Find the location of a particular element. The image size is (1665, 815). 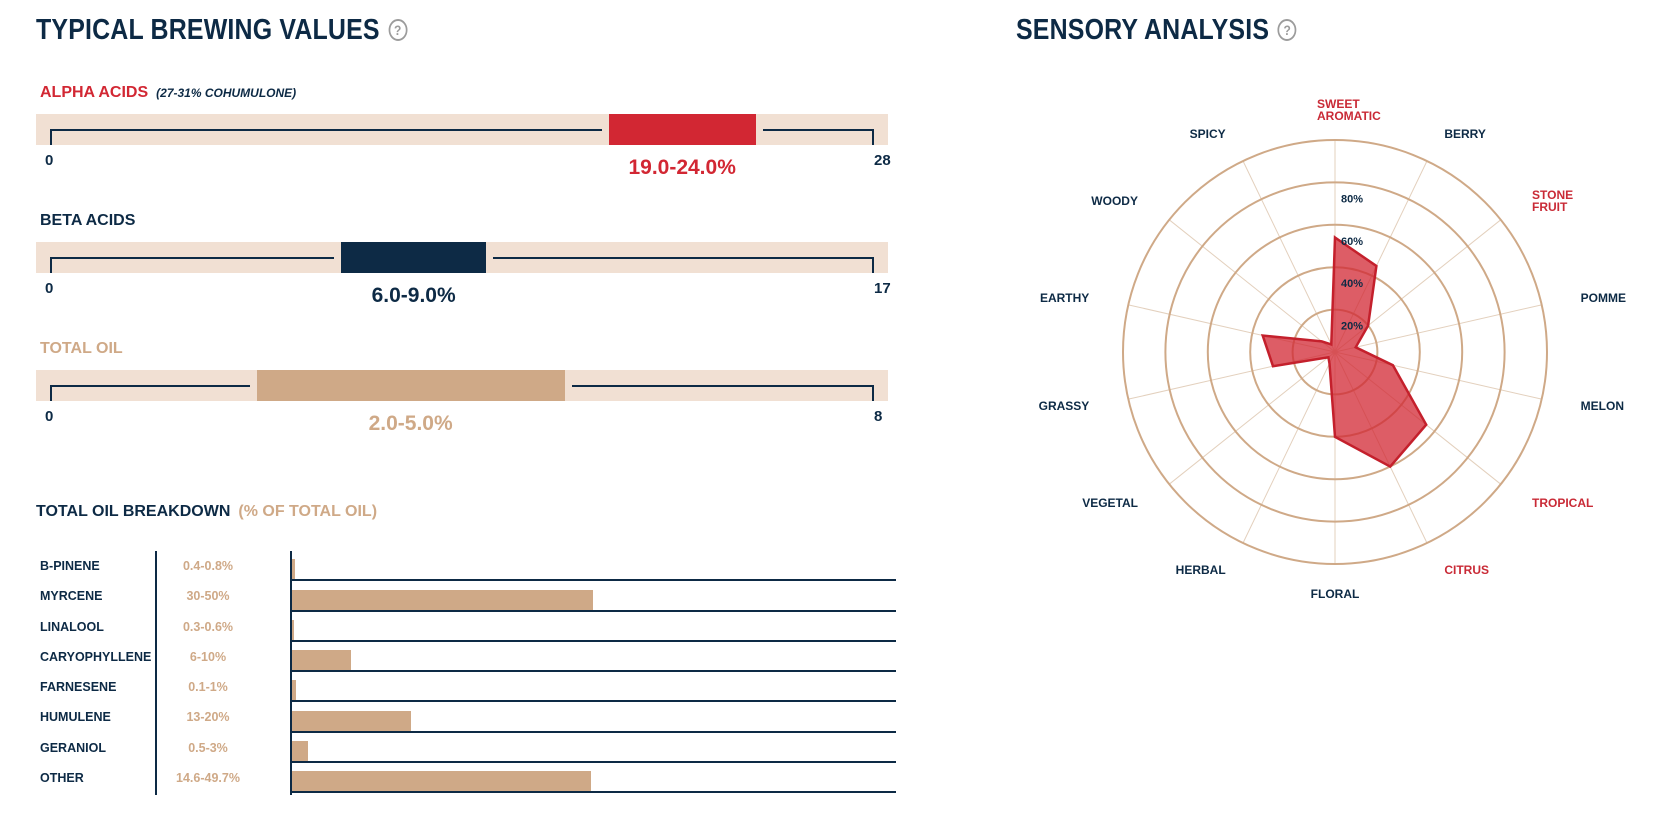

oil-range: 0.3-0.6% is located at coordinates (208, 626).